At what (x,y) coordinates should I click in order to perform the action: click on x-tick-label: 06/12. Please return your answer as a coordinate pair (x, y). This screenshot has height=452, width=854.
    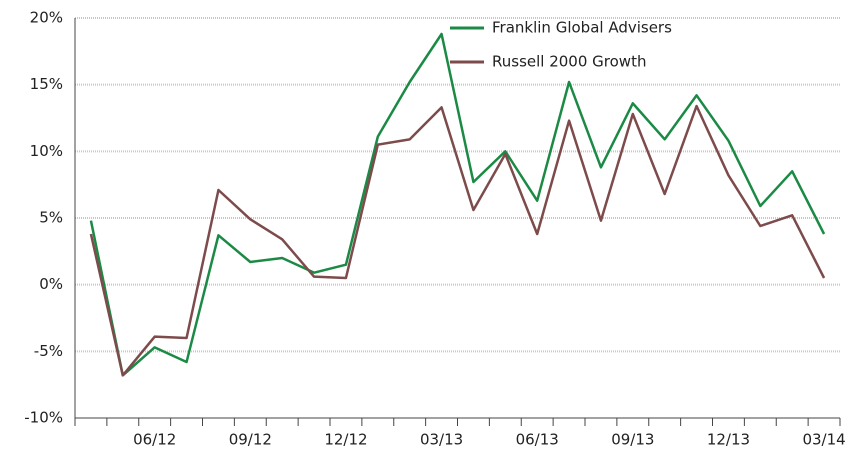
    Looking at the image, I should click on (154, 440).